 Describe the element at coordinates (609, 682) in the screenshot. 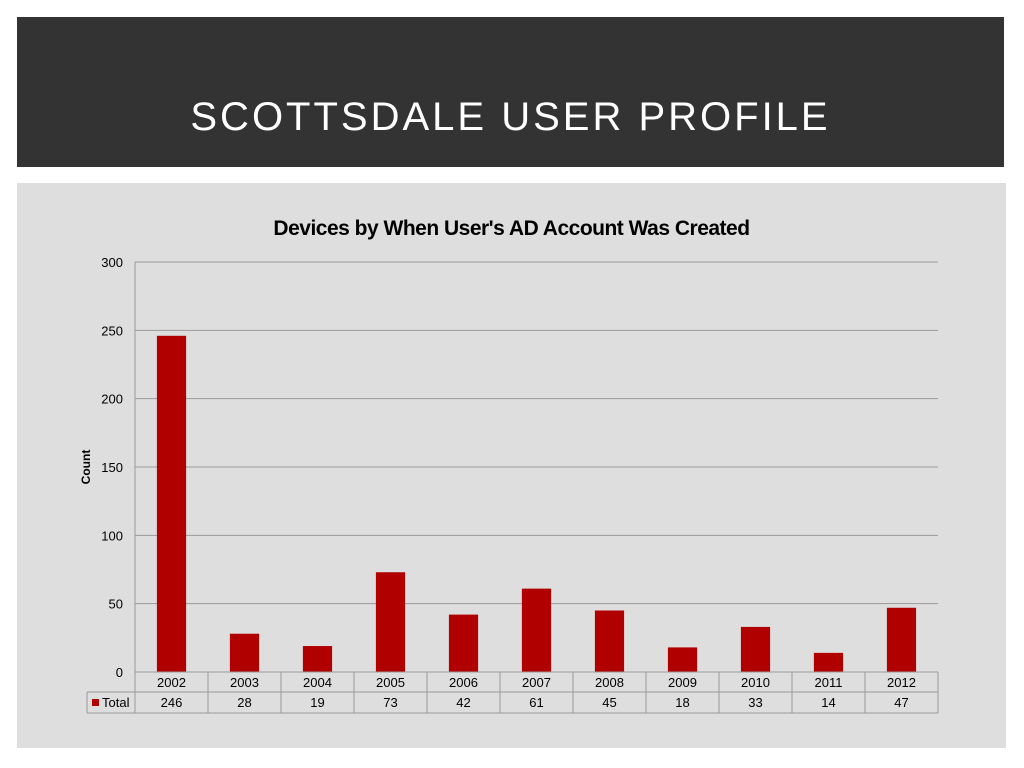

I see `x-tick-label: 2008` at that location.